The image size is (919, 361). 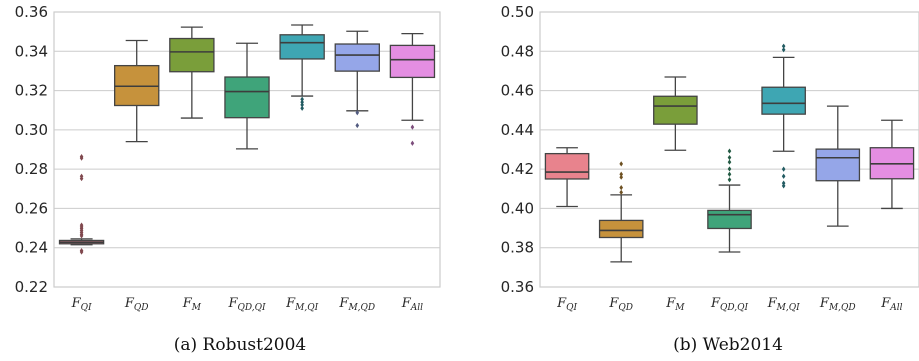 What do you see at coordinates (517, 130) in the screenshot?
I see `y-tick-label: 0.44` at bounding box center [517, 130].